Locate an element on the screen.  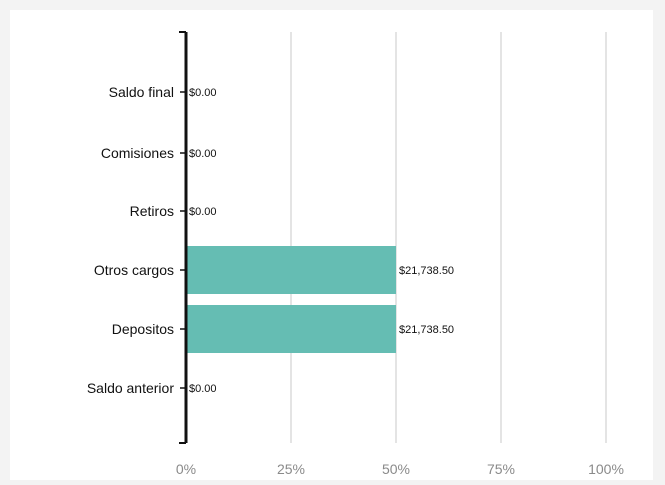
category-label: Saldo final is located at coordinates (141, 92).